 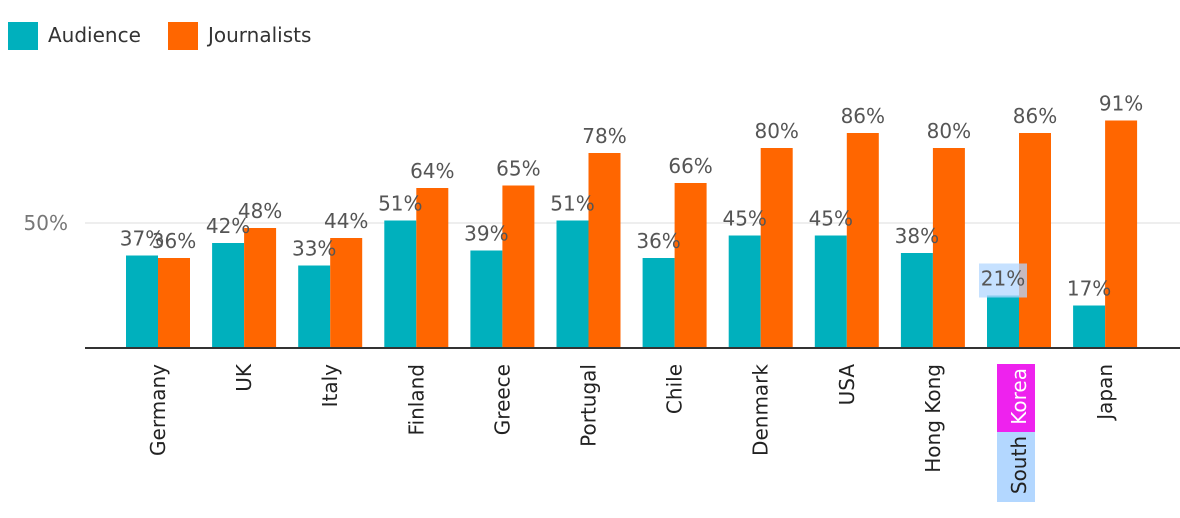 I want to click on bar-audience-denmark, so click(x=744, y=291).